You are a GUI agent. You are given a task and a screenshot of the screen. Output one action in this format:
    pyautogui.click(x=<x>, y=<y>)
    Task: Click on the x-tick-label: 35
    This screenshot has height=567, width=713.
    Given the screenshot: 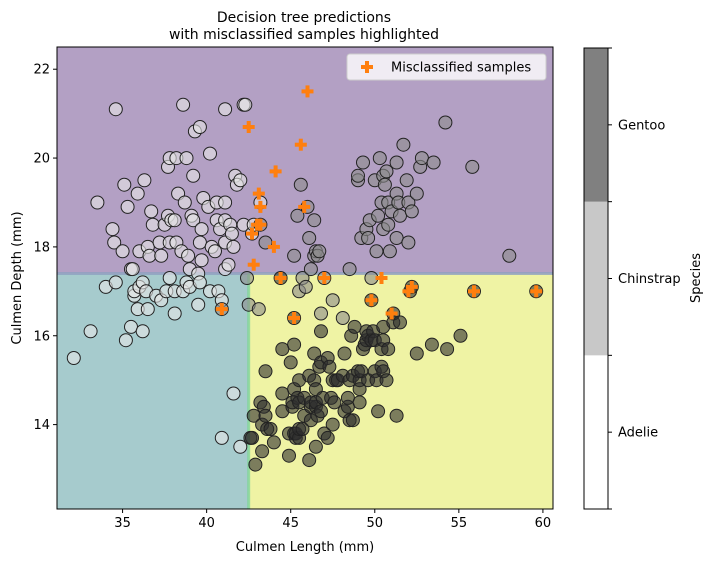 What is the action you would take?
    pyautogui.click(x=122, y=523)
    